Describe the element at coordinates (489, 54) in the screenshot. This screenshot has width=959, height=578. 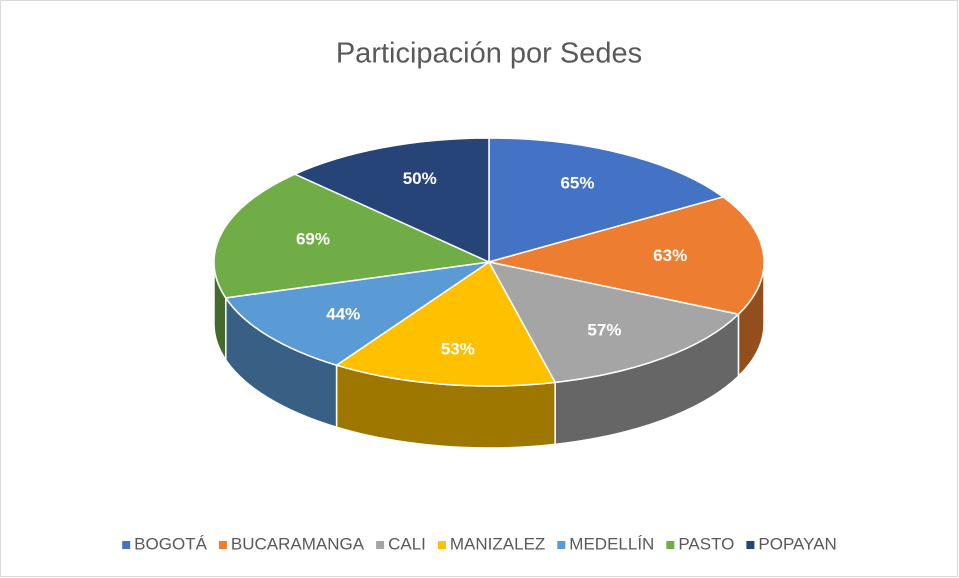
I see `chart-title: Participación por Sedes` at that location.